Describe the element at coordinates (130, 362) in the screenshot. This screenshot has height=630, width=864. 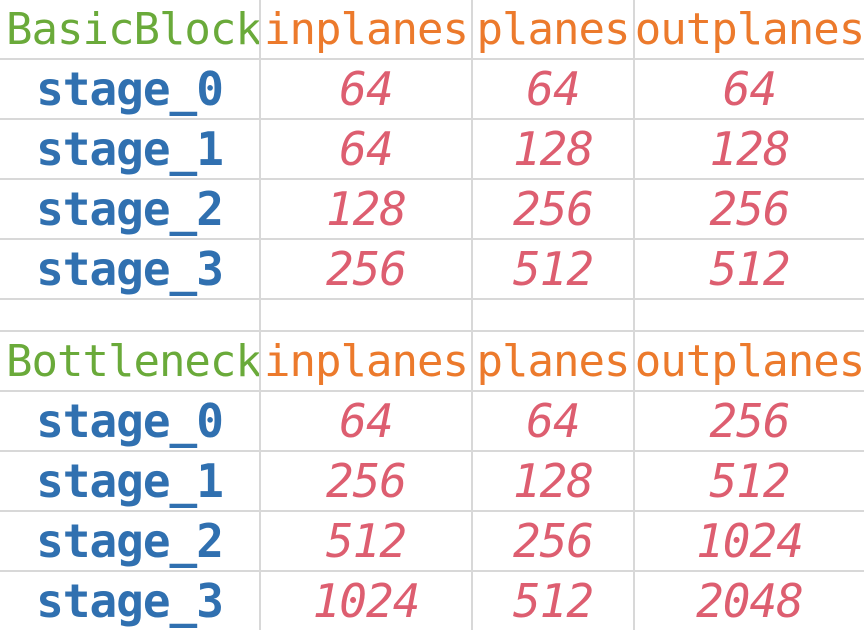
I see `block-type-header: Bottleneck` at that location.